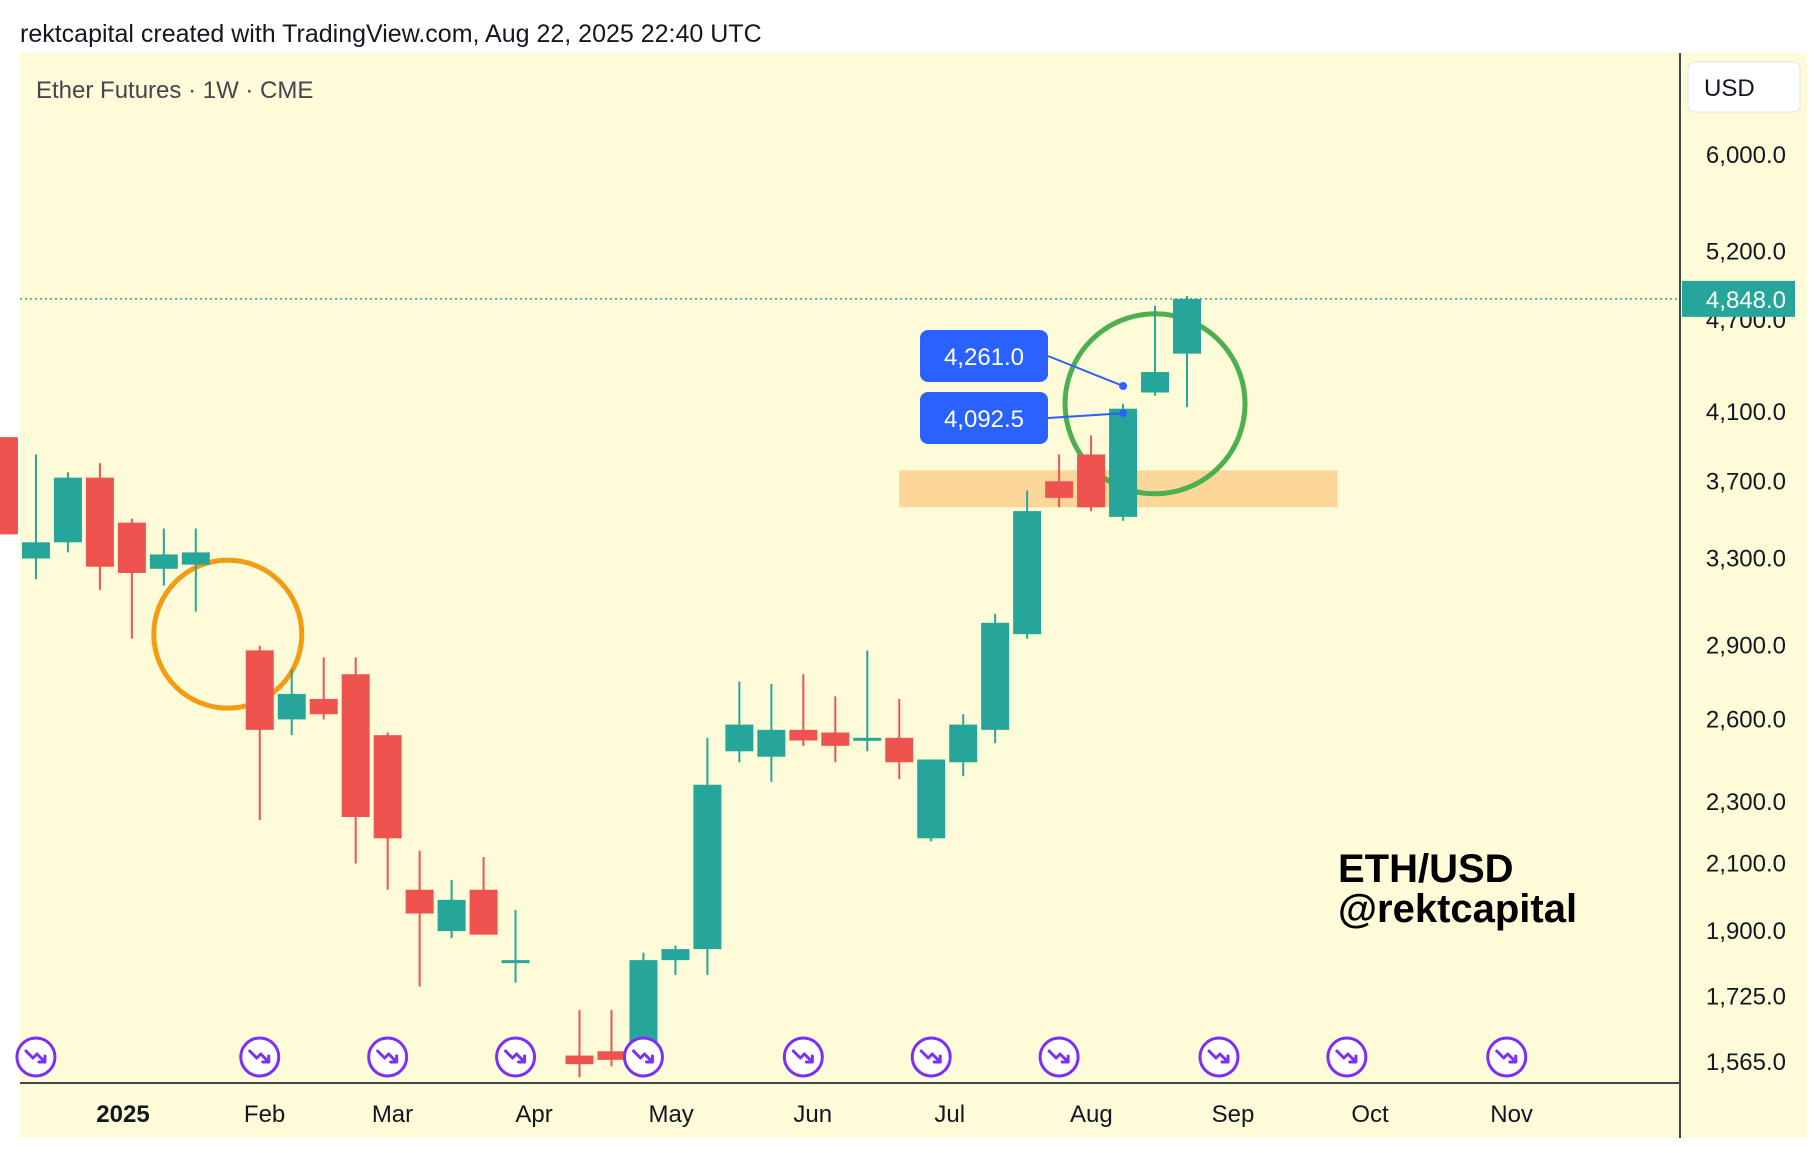  What do you see at coordinates (1085, 371) in the screenshot?
I see `price-label-leader` at bounding box center [1085, 371].